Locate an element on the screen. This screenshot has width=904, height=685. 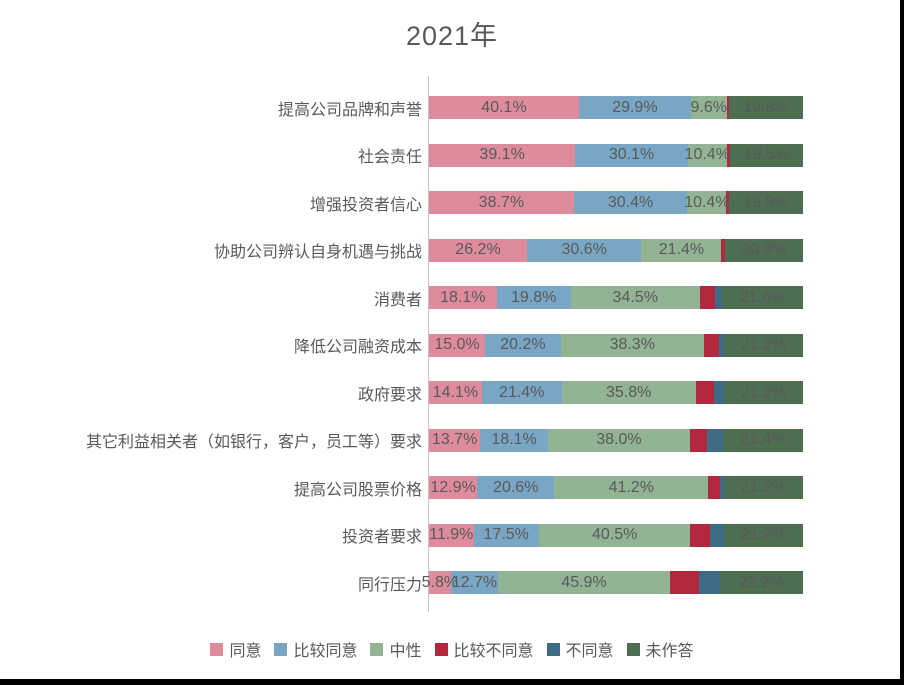
legend-swatch-neutral is located at coordinates (377, 649).